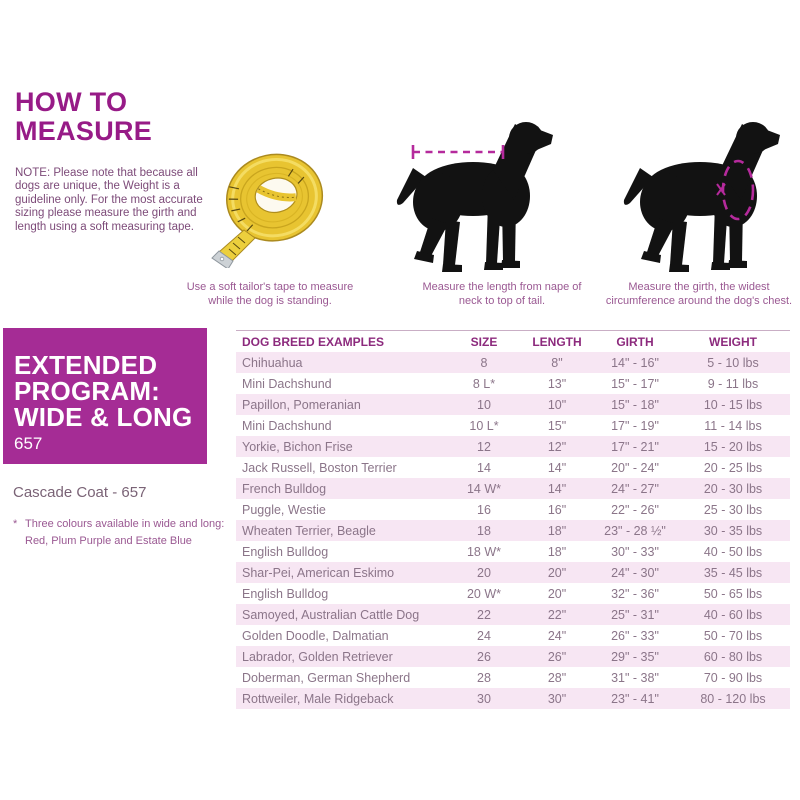 Image resolution: width=800 pixels, height=800 pixels. I want to click on table-cell: 10", so click(557, 404).